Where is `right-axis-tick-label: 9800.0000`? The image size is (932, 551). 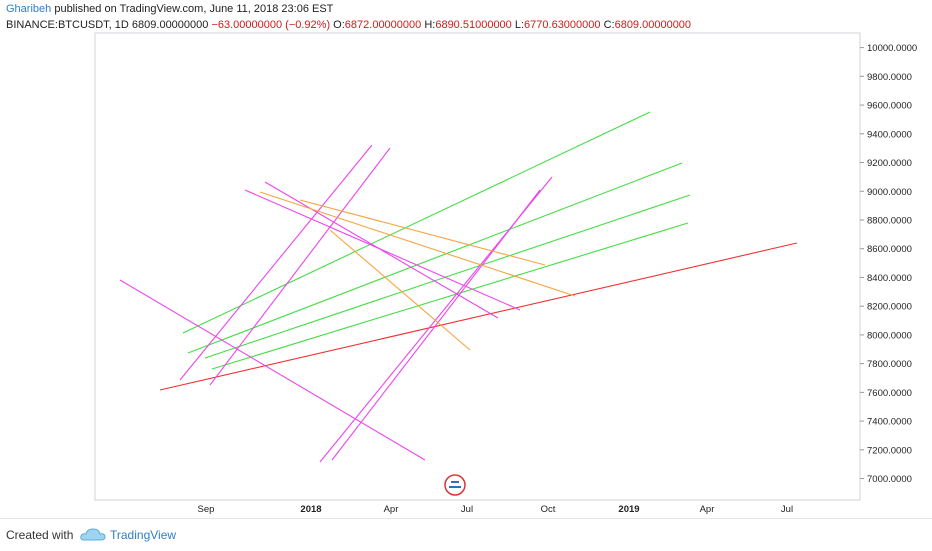 right-axis-tick-label: 9800.0000 is located at coordinates (889, 77).